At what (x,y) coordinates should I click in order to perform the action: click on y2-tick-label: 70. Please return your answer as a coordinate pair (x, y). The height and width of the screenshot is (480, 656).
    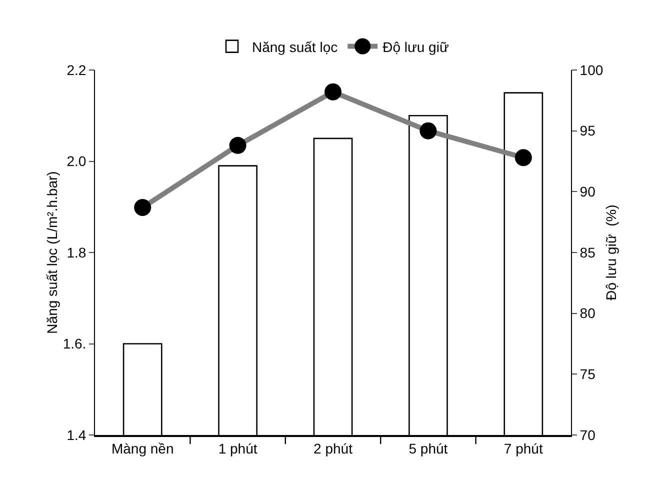
    Looking at the image, I should click on (588, 434).